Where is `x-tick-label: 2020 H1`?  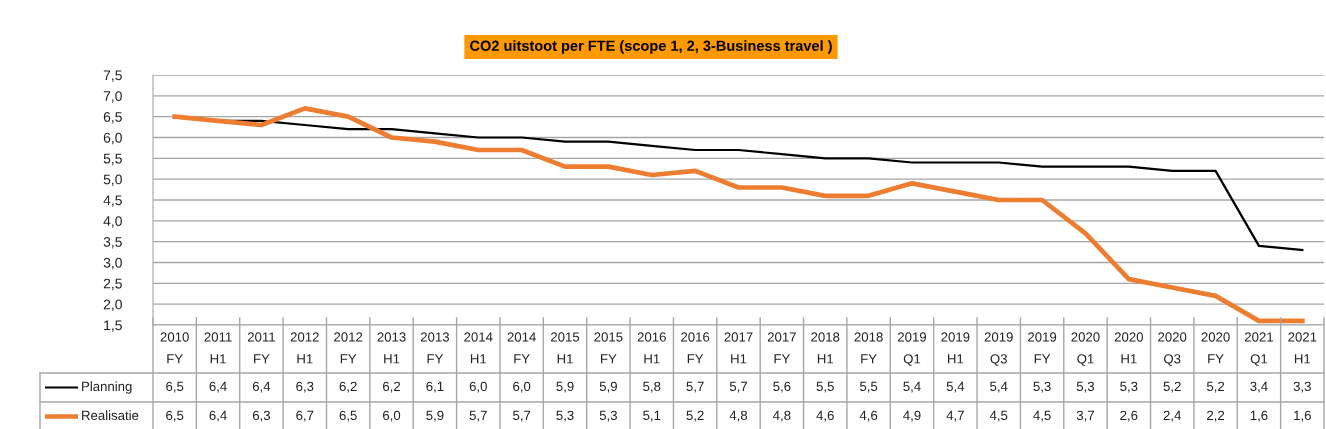
x-tick-label: 2020 H1 is located at coordinates (1128, 348).